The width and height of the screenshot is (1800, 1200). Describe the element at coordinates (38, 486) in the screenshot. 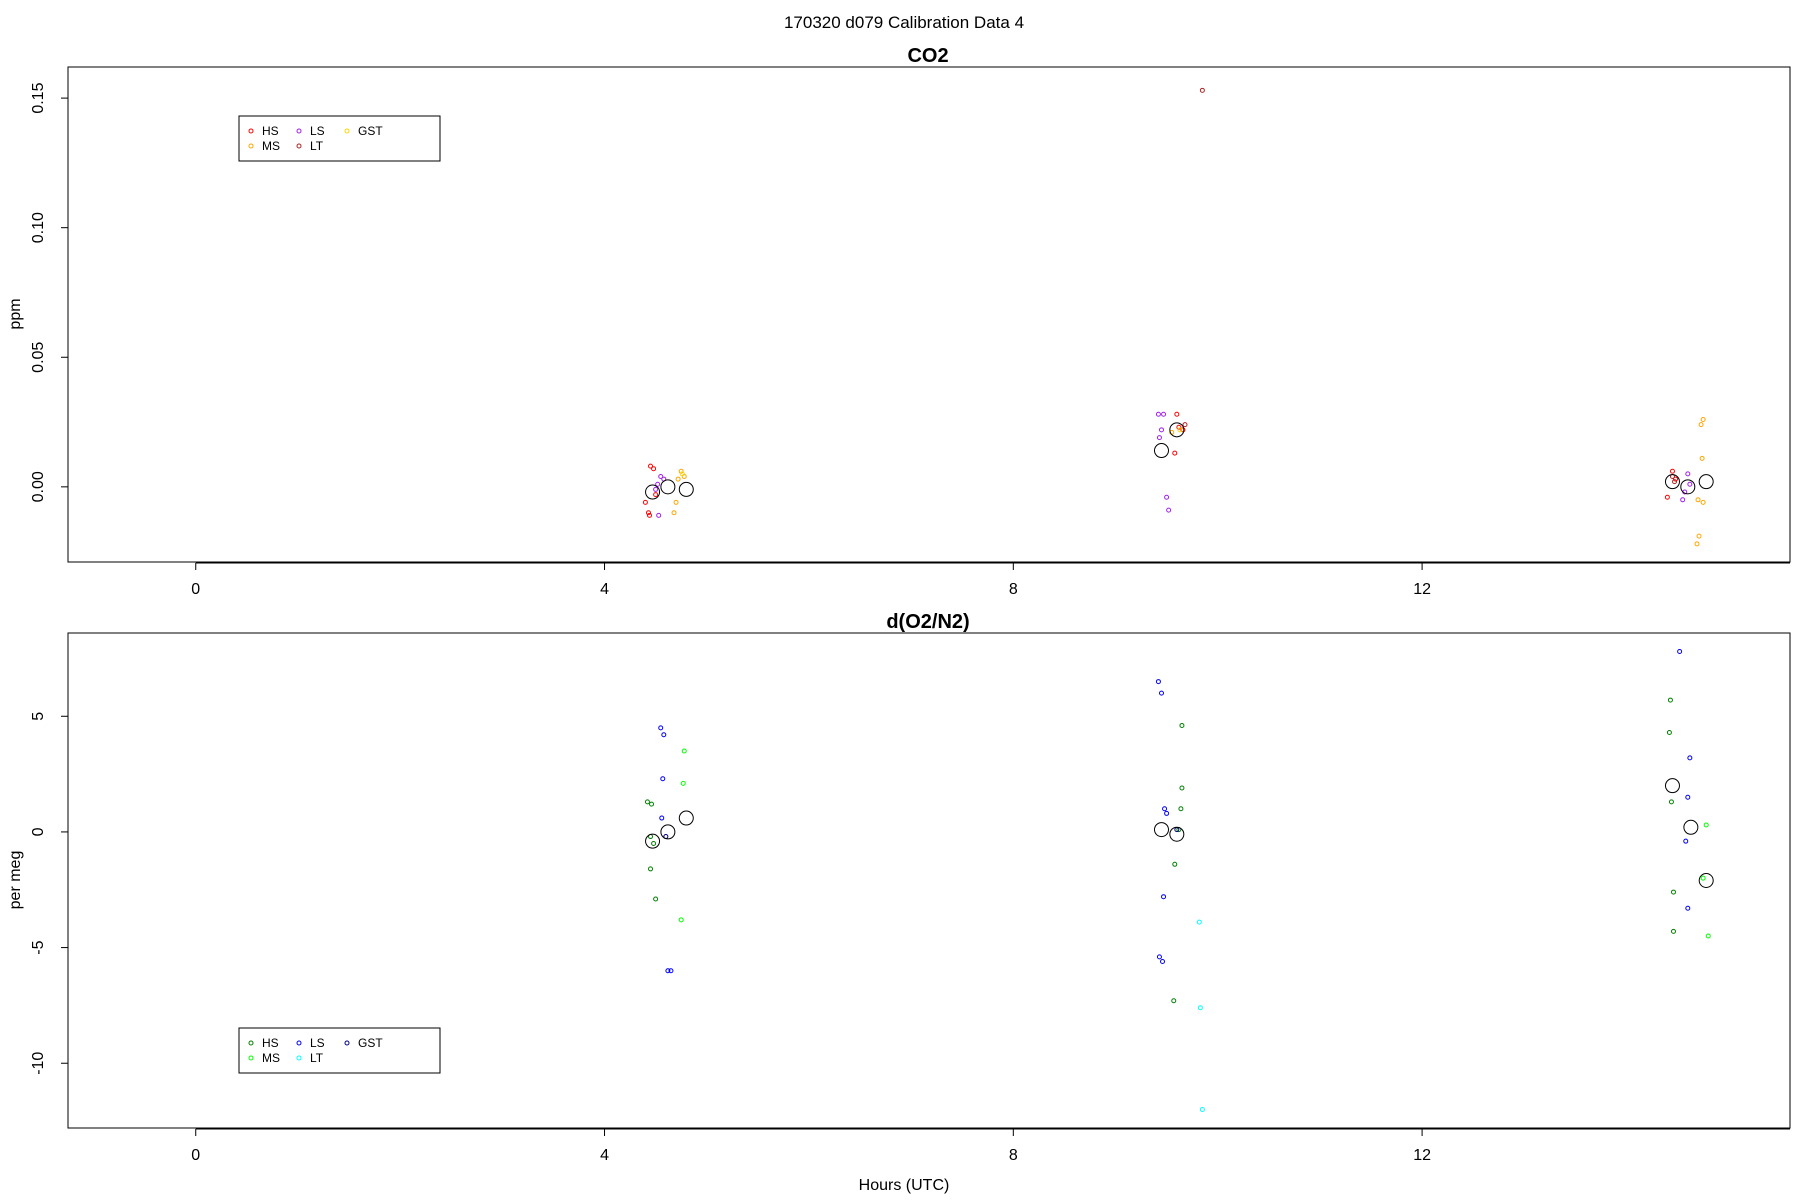

I see `co2-y-tick-label: 0.00` at that location.